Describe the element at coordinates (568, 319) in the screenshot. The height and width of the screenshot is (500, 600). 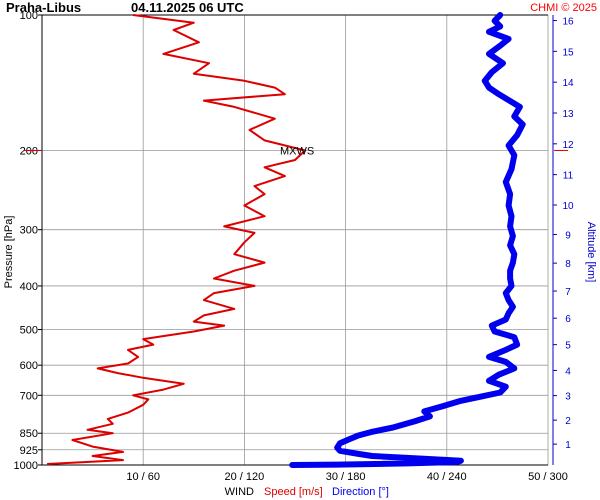
I see `altitude-tick-label: 6` at that location.